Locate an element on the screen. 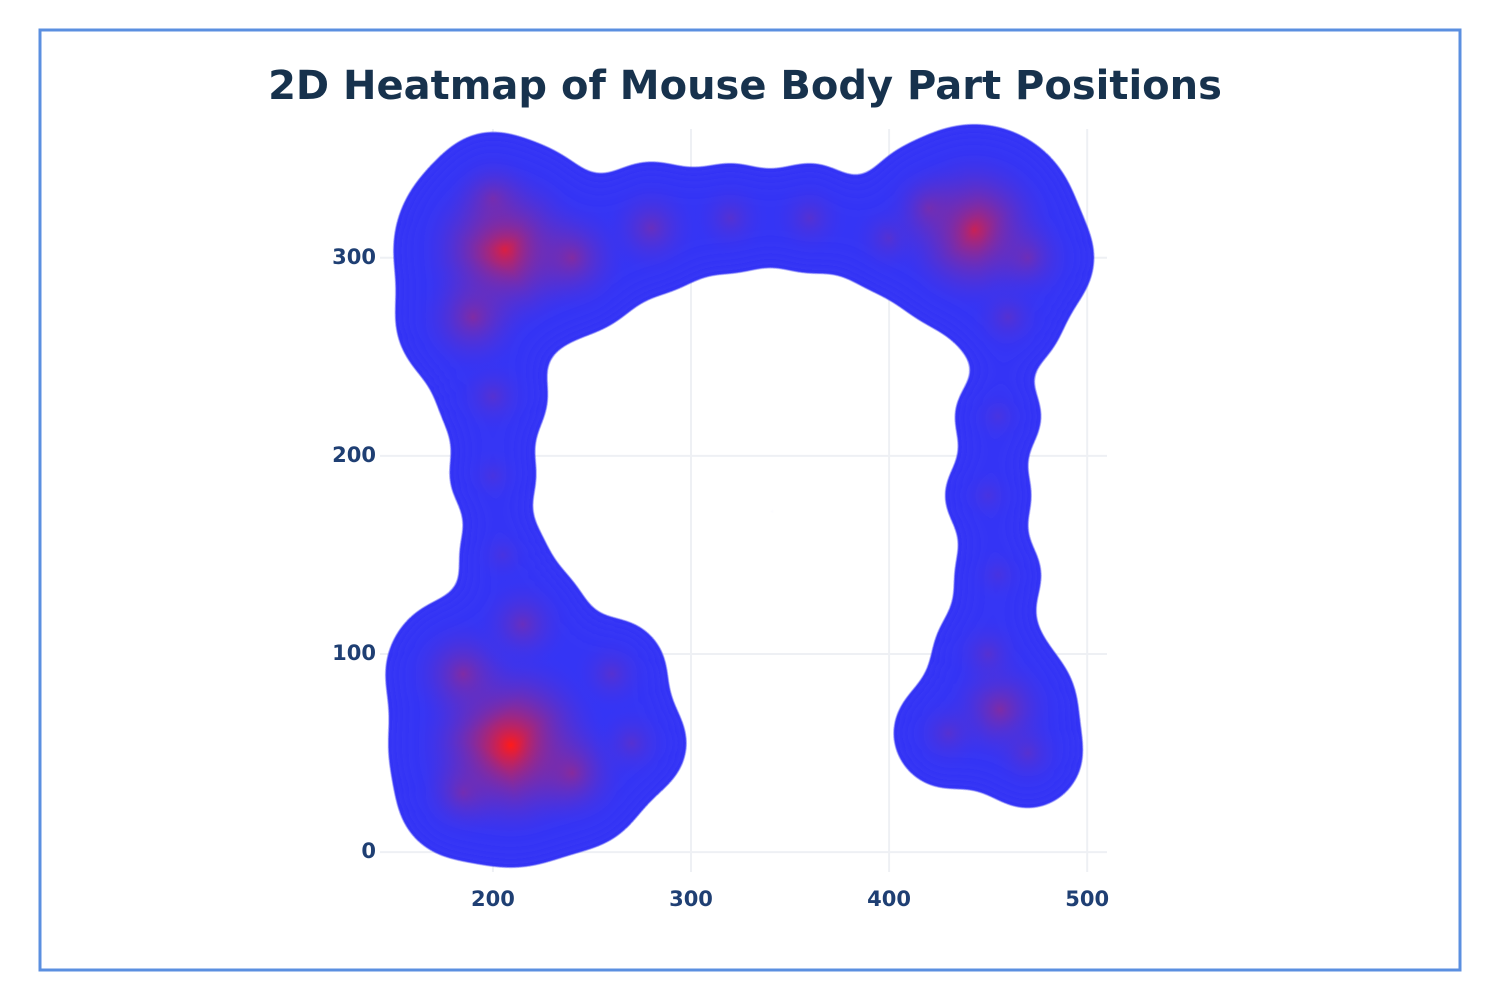 This screenshot has width=1500, height=1000. x-tick-label: 500 is located at coordinates (1087, 899).